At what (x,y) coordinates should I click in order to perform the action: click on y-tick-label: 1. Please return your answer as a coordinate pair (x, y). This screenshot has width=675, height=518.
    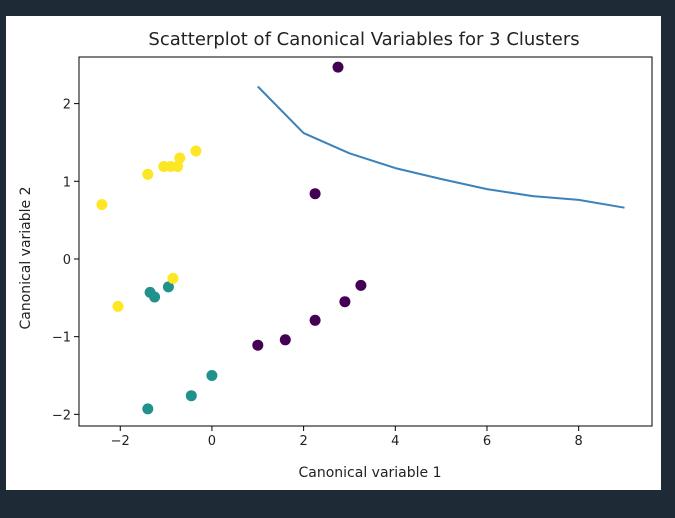
    Looking at the image, I should click on (67, 182).